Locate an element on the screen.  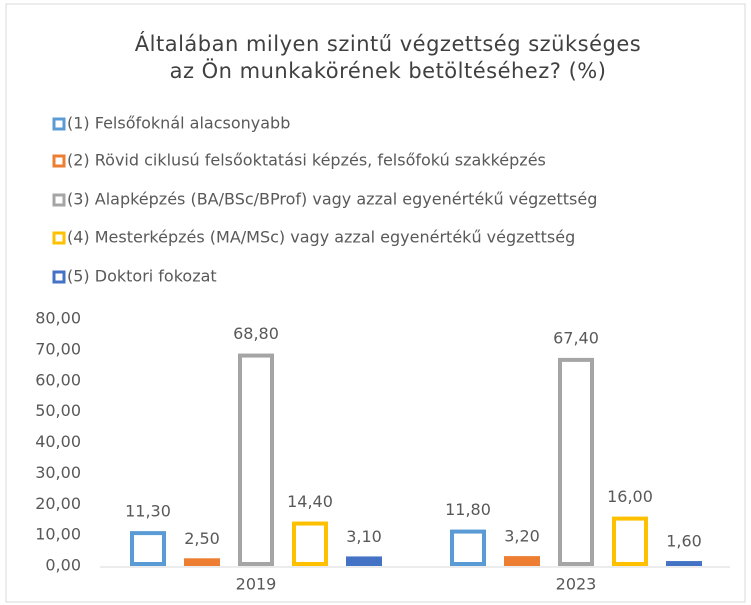
data-label: 68,80 is located at coordinates (256, 333).